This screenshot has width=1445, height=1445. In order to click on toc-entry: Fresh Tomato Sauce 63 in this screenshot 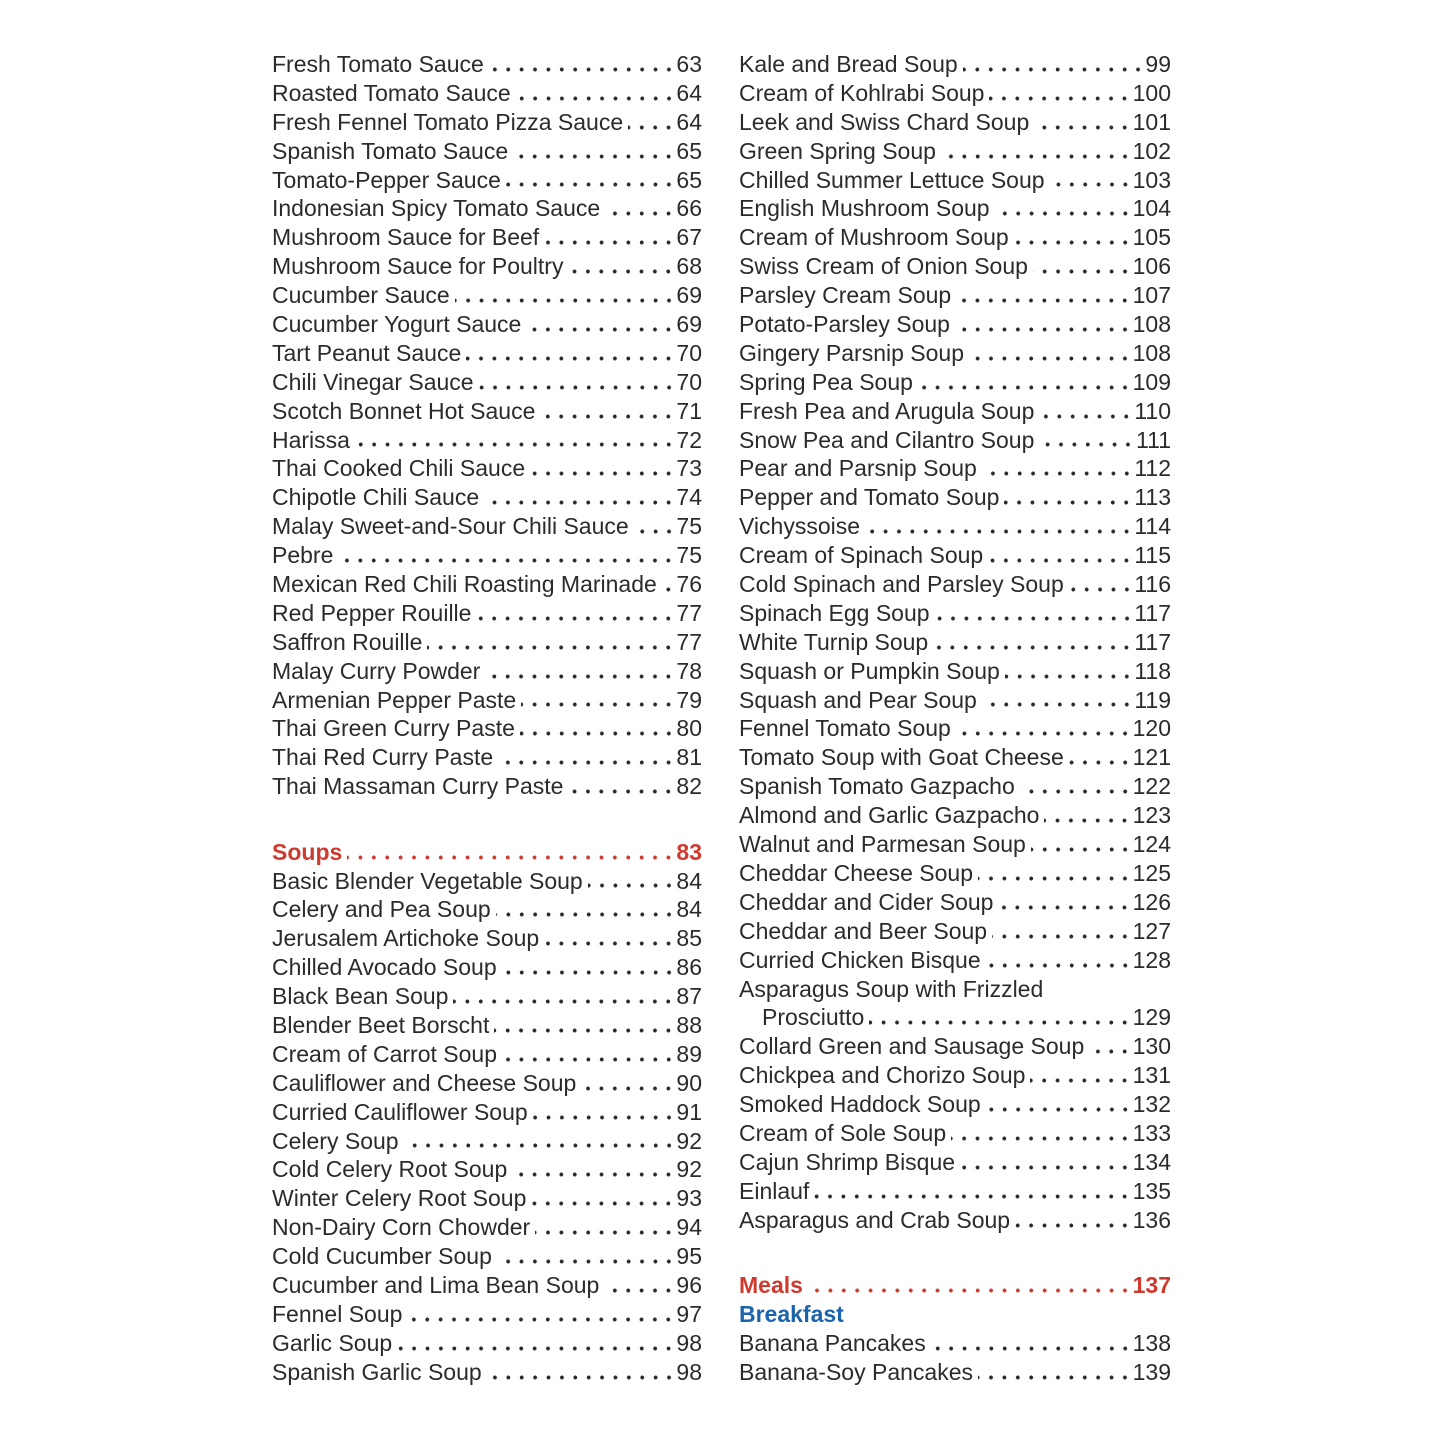, I will do `click(487, 64)`.